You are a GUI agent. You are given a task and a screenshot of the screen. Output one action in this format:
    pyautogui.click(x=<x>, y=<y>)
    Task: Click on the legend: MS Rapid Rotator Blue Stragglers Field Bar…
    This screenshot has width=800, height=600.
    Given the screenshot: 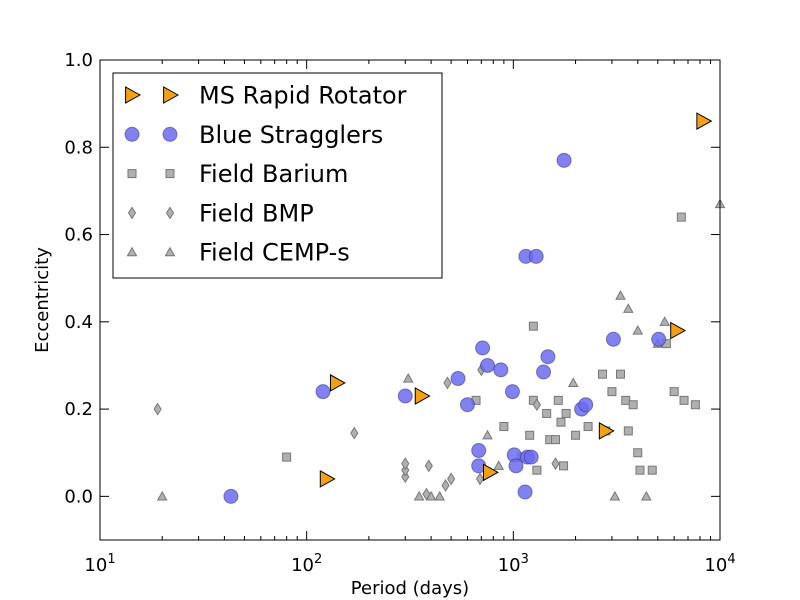 What is the action you would take?
    pyautogui.click(x=277, y=175)
    